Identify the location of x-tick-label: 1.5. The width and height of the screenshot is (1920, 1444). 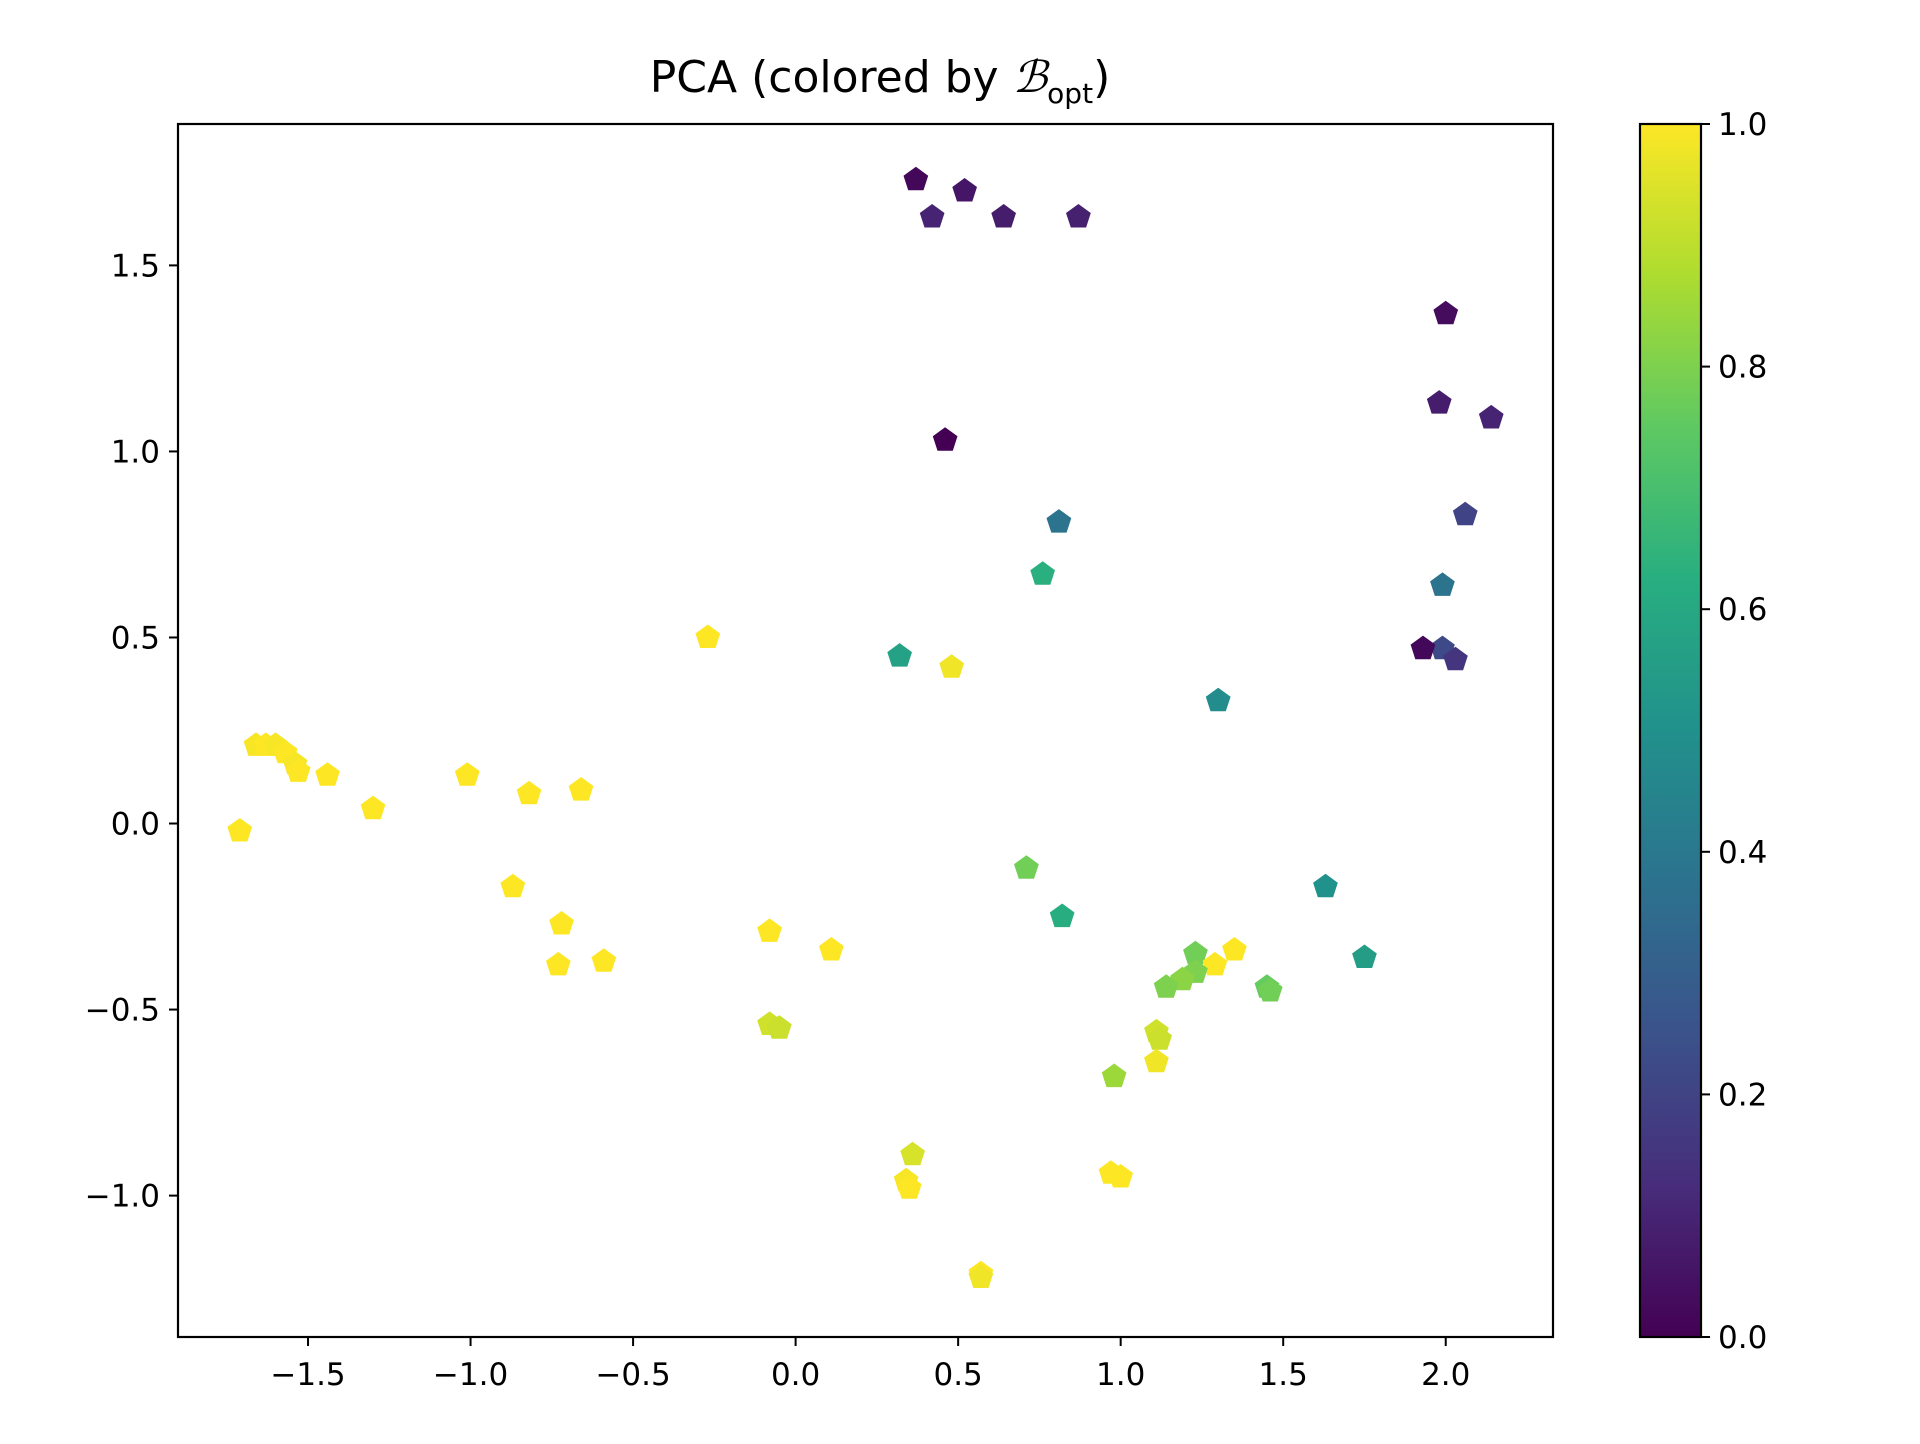
(1283, 1375).